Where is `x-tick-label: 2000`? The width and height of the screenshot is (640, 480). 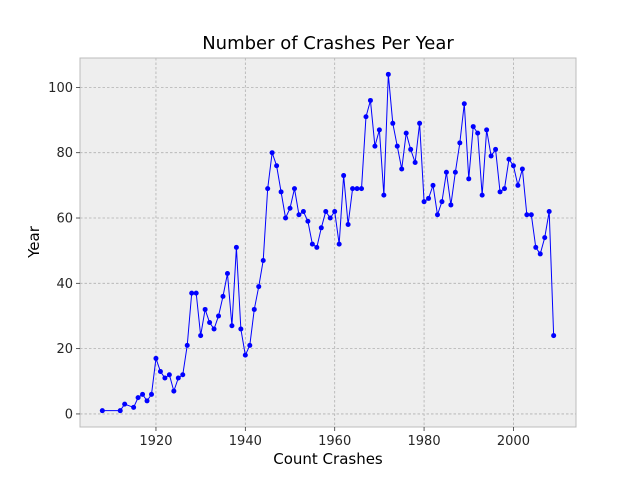
x-tick-label: 2000 is located at coordinates (513, 441).